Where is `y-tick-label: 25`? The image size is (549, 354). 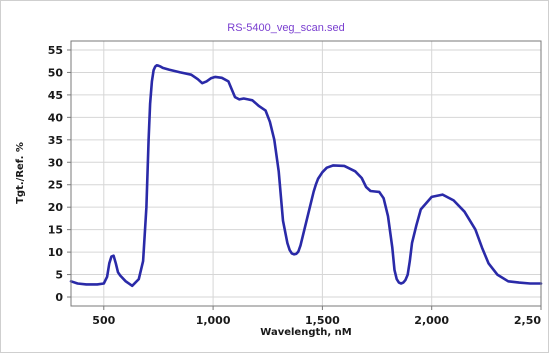
y-tick-label: 25 is located at coordinates (55, 185).